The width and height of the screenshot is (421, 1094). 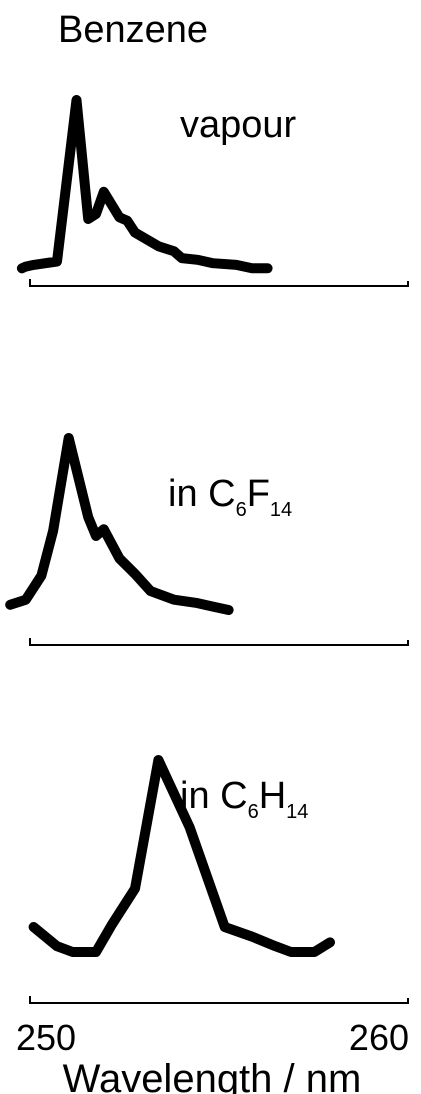 I want to click on chart-title: Benzene, so click(x=133, y=30).